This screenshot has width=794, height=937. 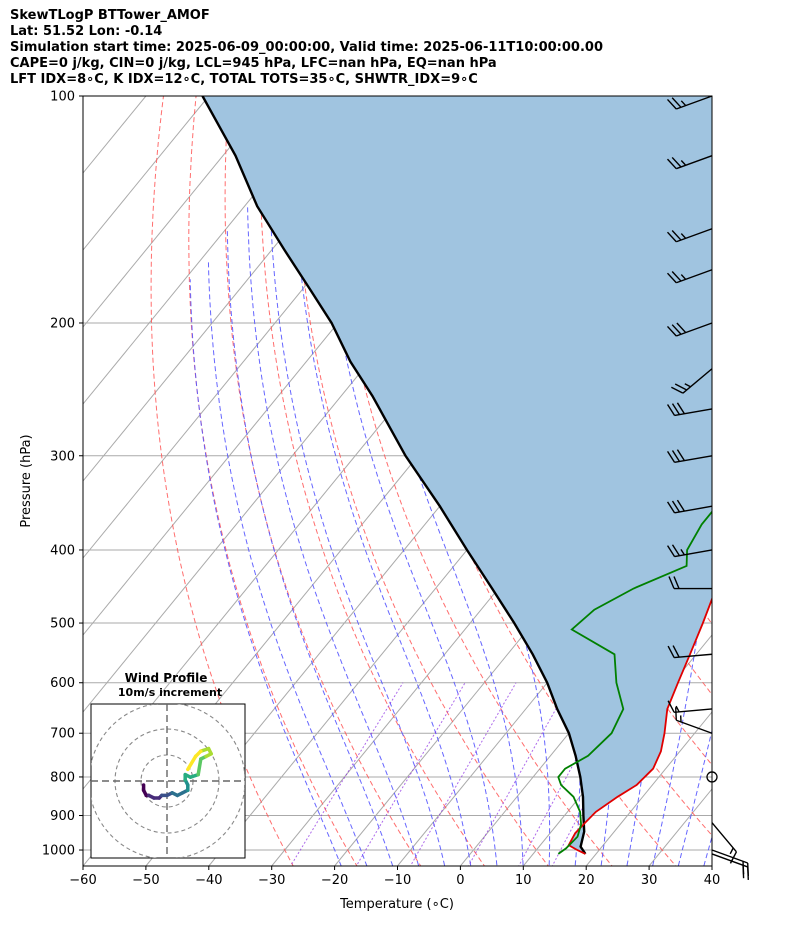 What do you see at coordinates (166, 678) in the screenshot?
I see `inset-title: Wind Profile` at bounding box center [166, 678].